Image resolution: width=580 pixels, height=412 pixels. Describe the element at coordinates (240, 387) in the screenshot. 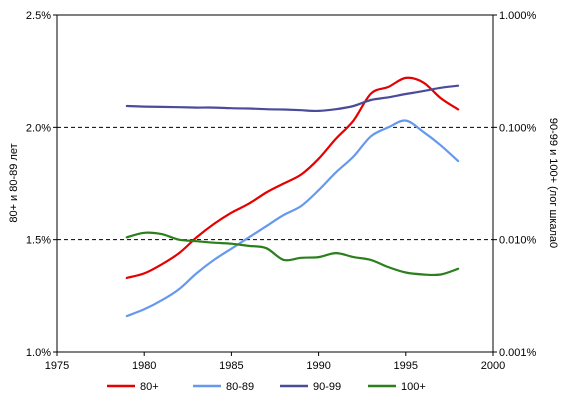

I see `legend-label-80-89: 80-89` at that location.